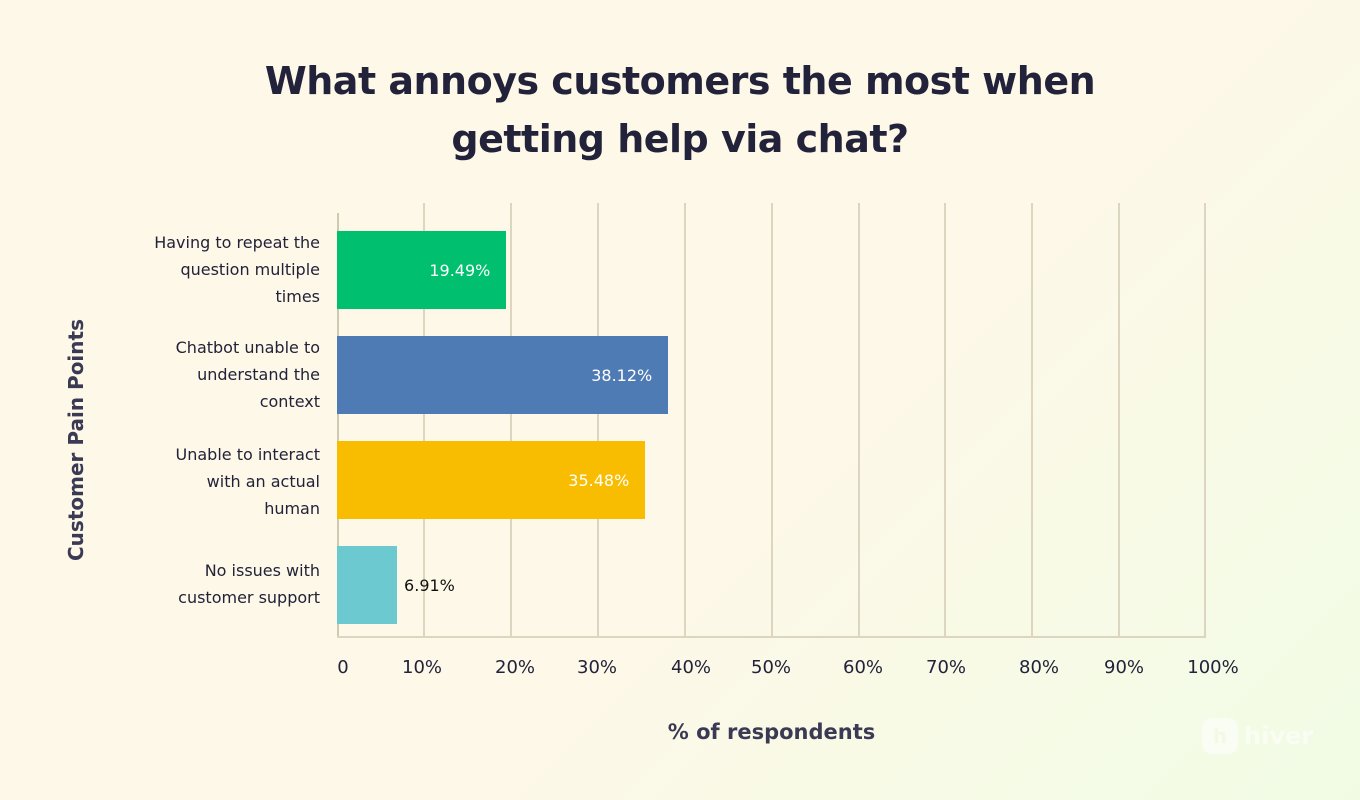  What do you see at coordinates (249, 597) in the screenshot?
I see `label-line: customer support` at bounding box center [249, 597].